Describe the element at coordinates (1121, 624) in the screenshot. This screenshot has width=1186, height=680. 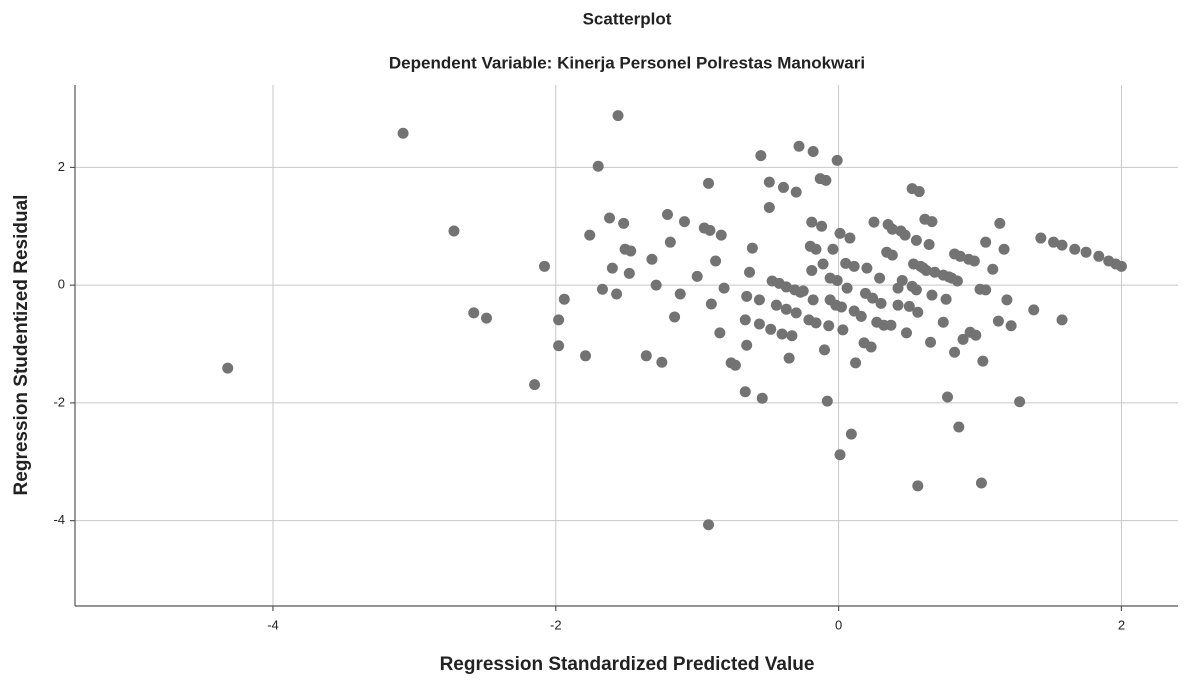
I see `x-tick-label: 2` at that location.